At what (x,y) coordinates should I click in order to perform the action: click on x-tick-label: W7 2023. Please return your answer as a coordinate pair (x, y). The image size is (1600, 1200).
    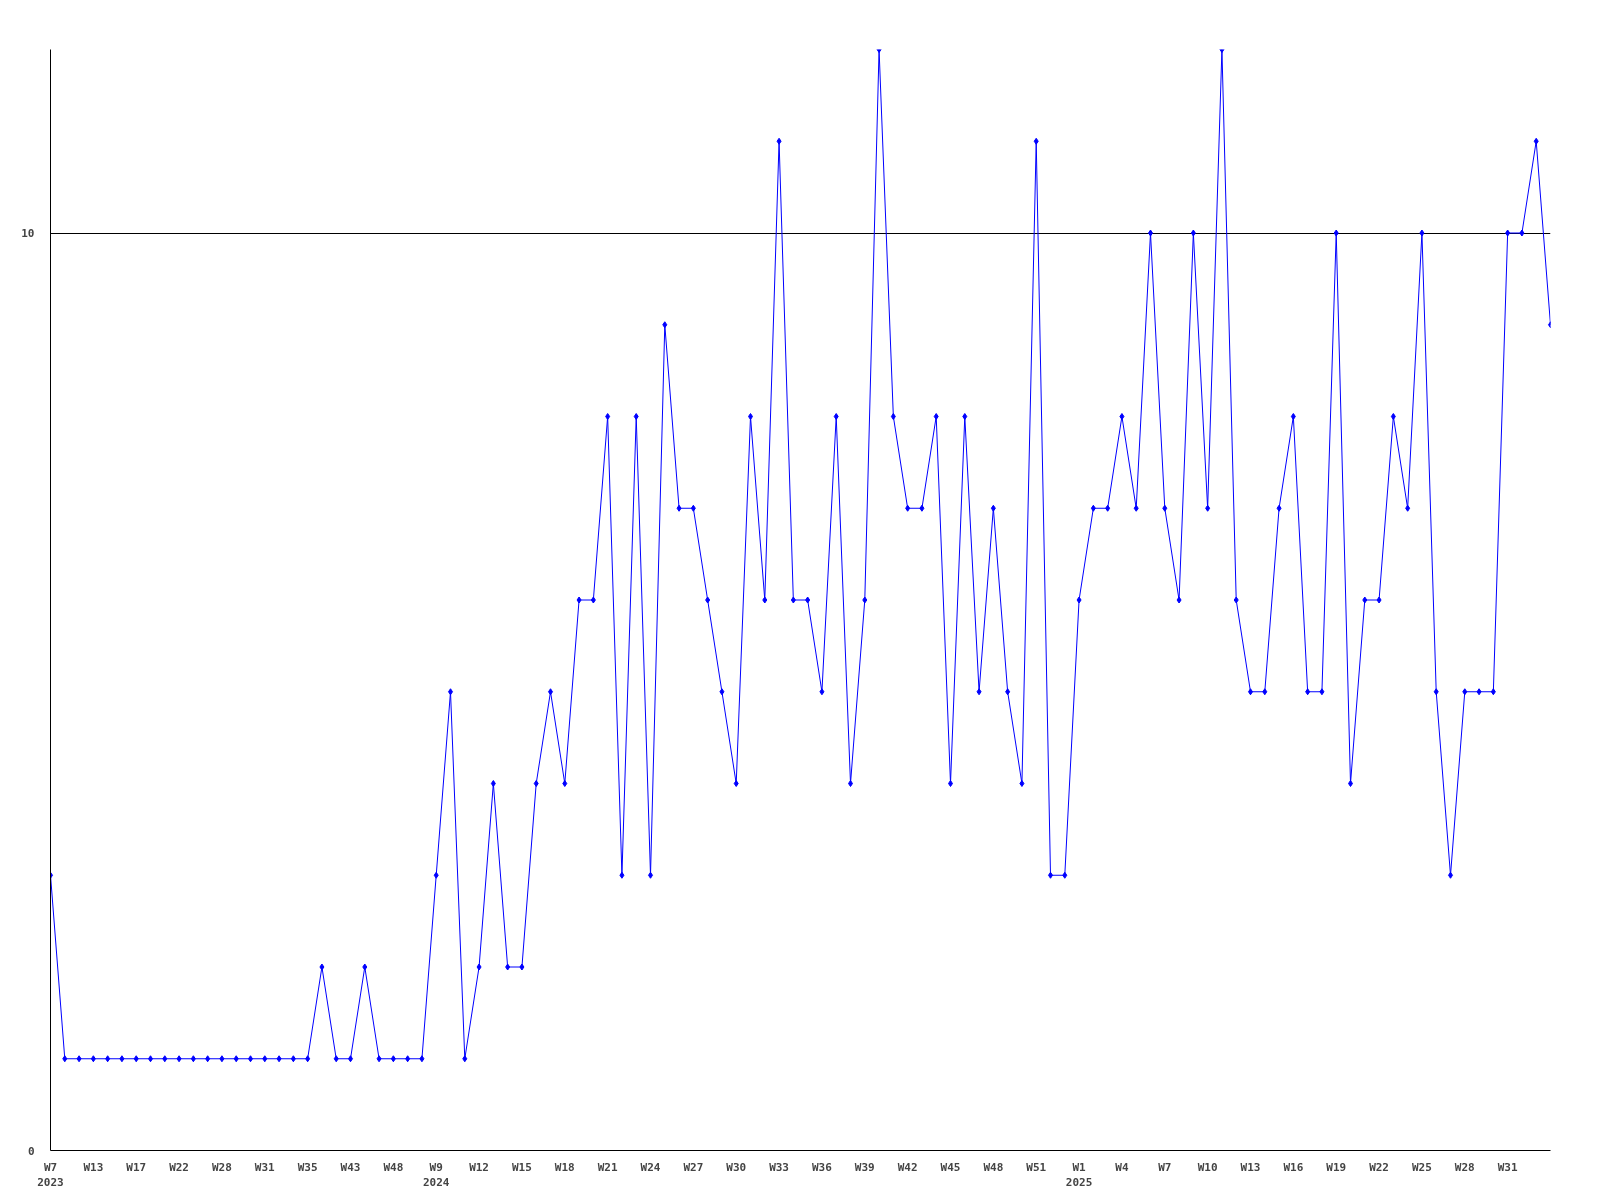
    Looking at the image, I should click on (50, 1175).